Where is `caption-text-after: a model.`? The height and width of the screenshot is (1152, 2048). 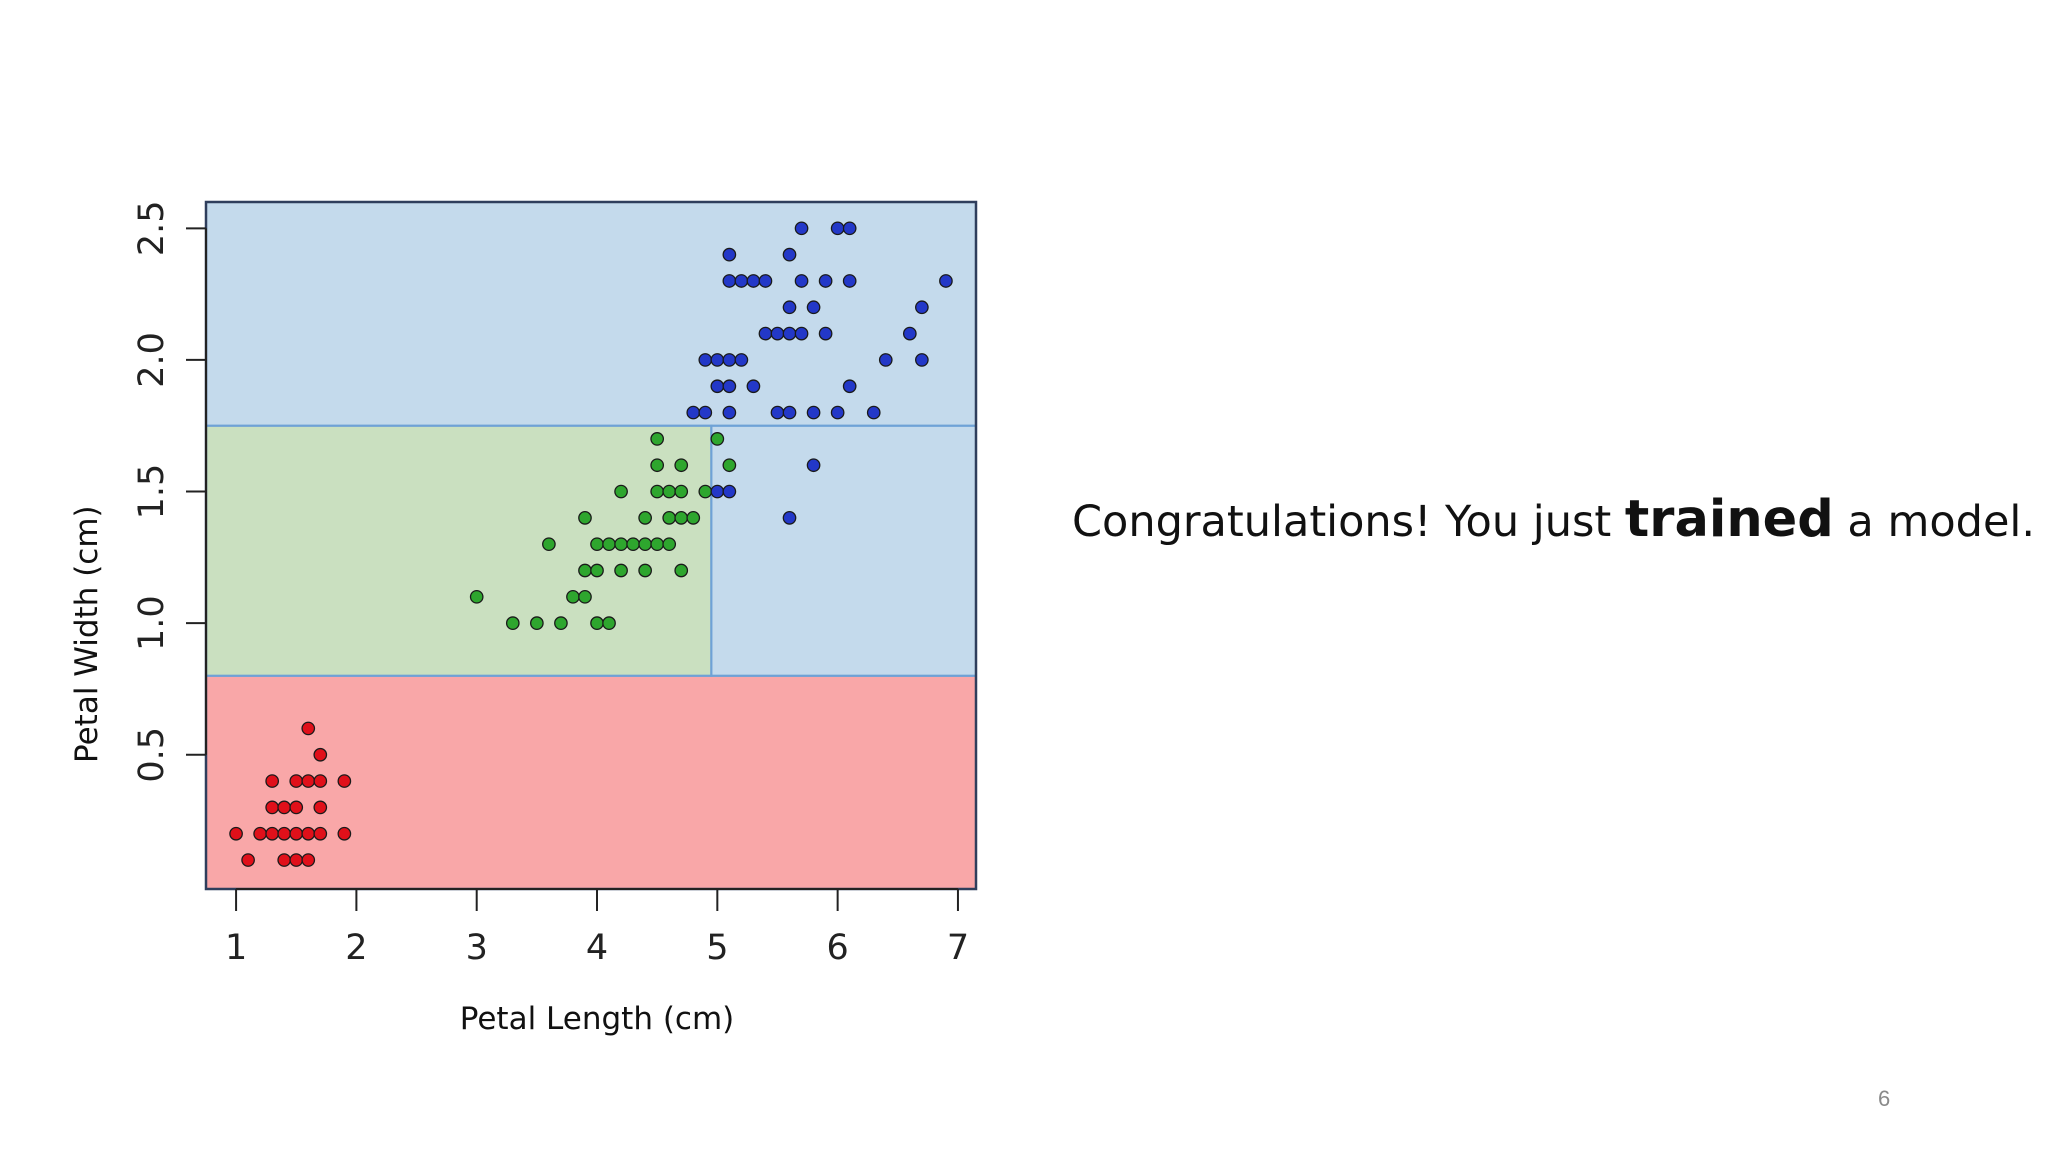
caption-text-after: a model. is located at coordinates (1934, 522).